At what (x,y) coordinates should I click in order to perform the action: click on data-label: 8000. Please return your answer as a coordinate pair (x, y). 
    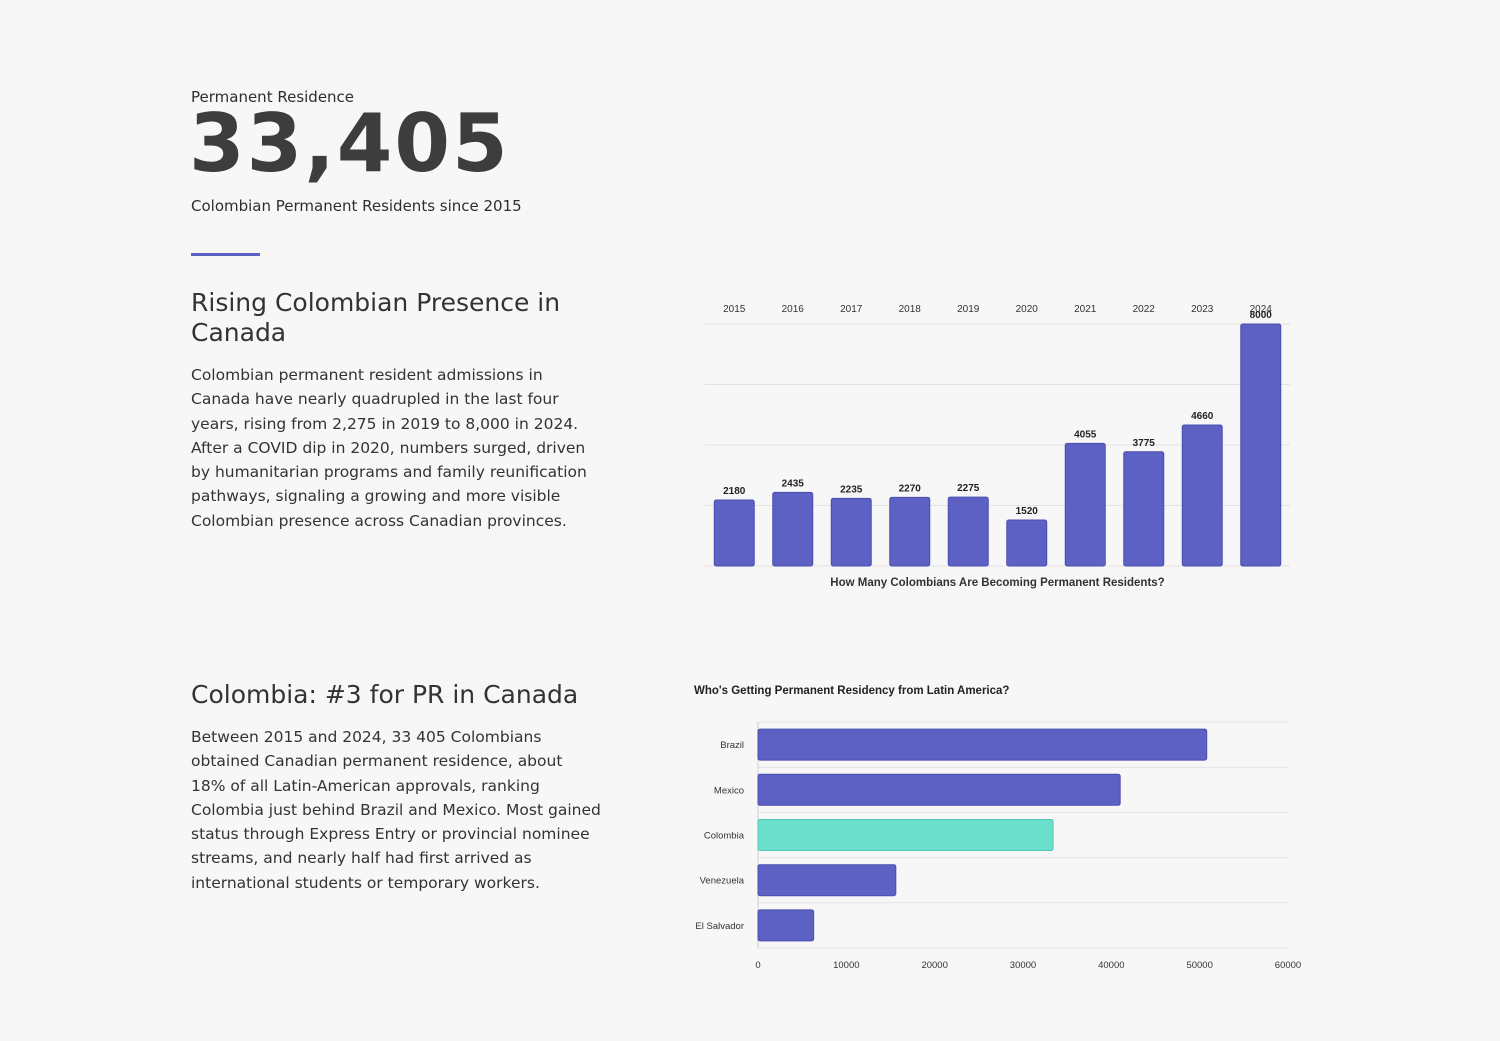
    Looking at the image, I should click on (1261, 315).